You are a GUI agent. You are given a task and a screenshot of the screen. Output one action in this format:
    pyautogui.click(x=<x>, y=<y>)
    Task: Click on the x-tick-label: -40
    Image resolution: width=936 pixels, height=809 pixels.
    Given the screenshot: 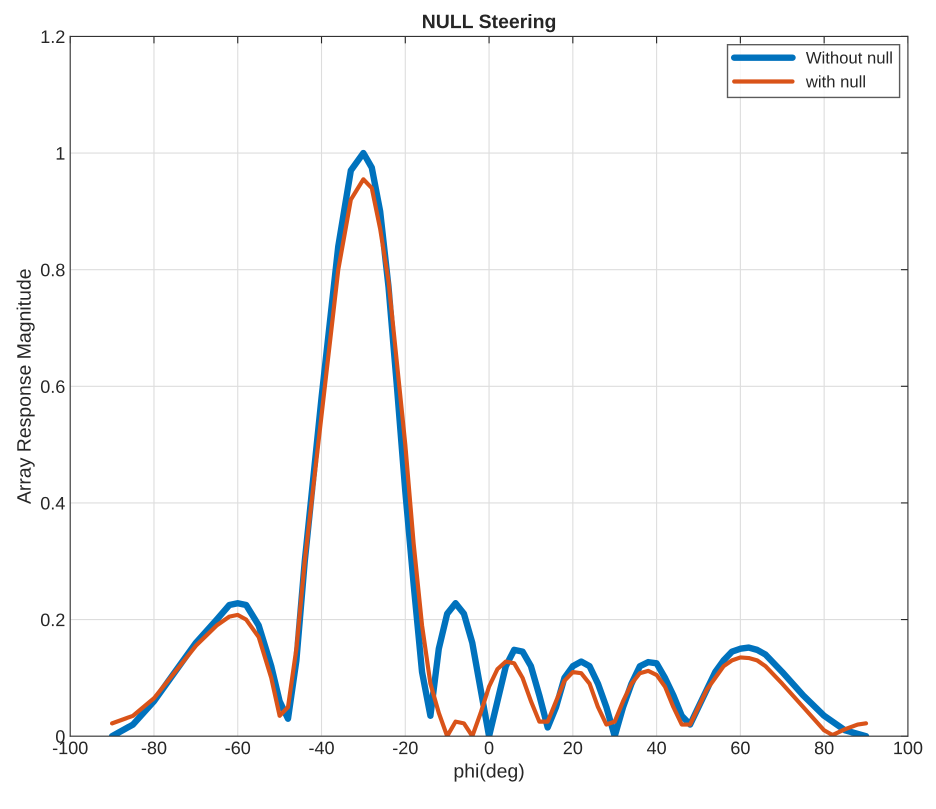 What is the action you would take?
    pyautogui.click(x=321, y=748)
    